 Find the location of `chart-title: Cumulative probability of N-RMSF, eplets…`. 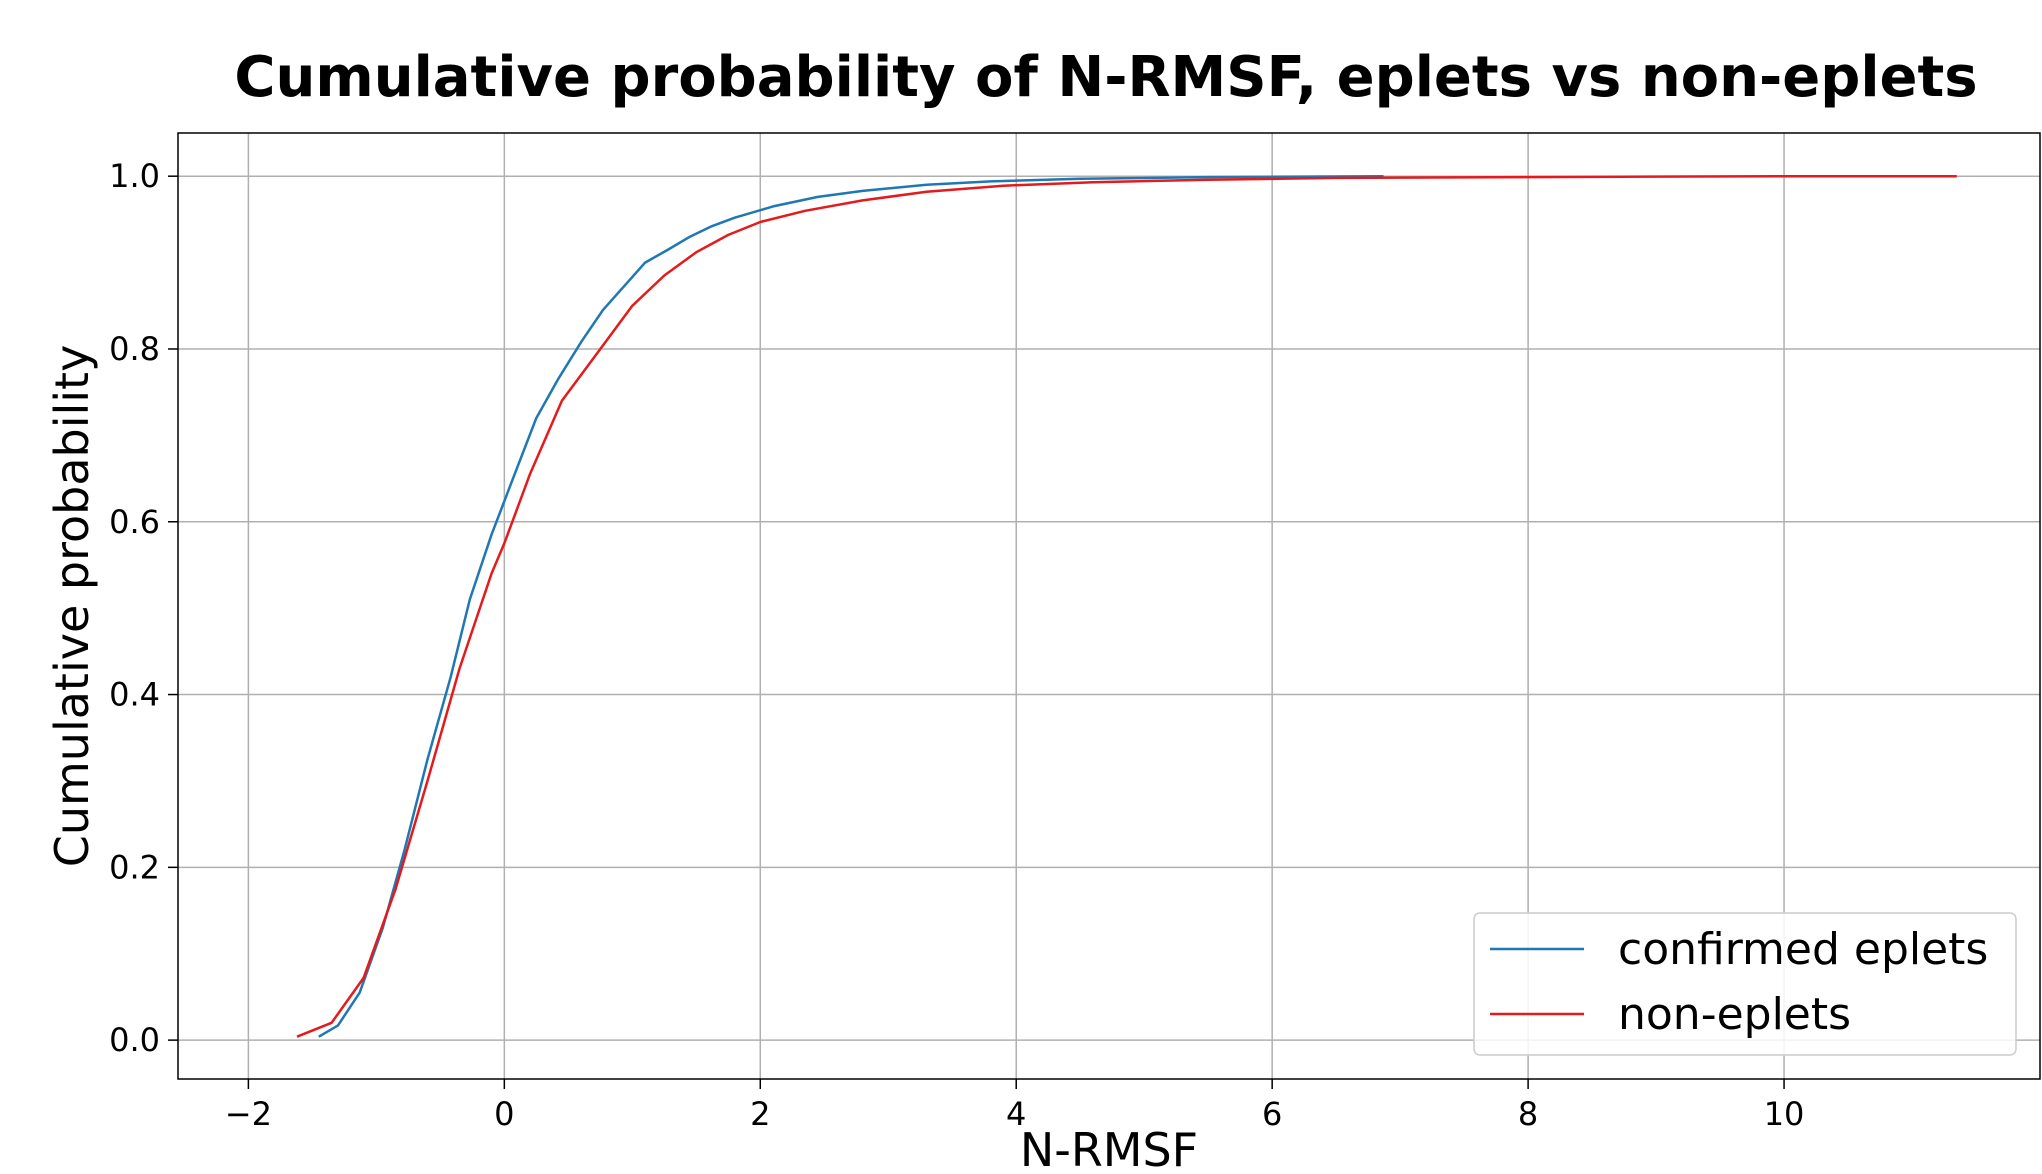

chart-title: Cumulative probability of N-RMSF, eplets… is located at coordinates (1105, 77).